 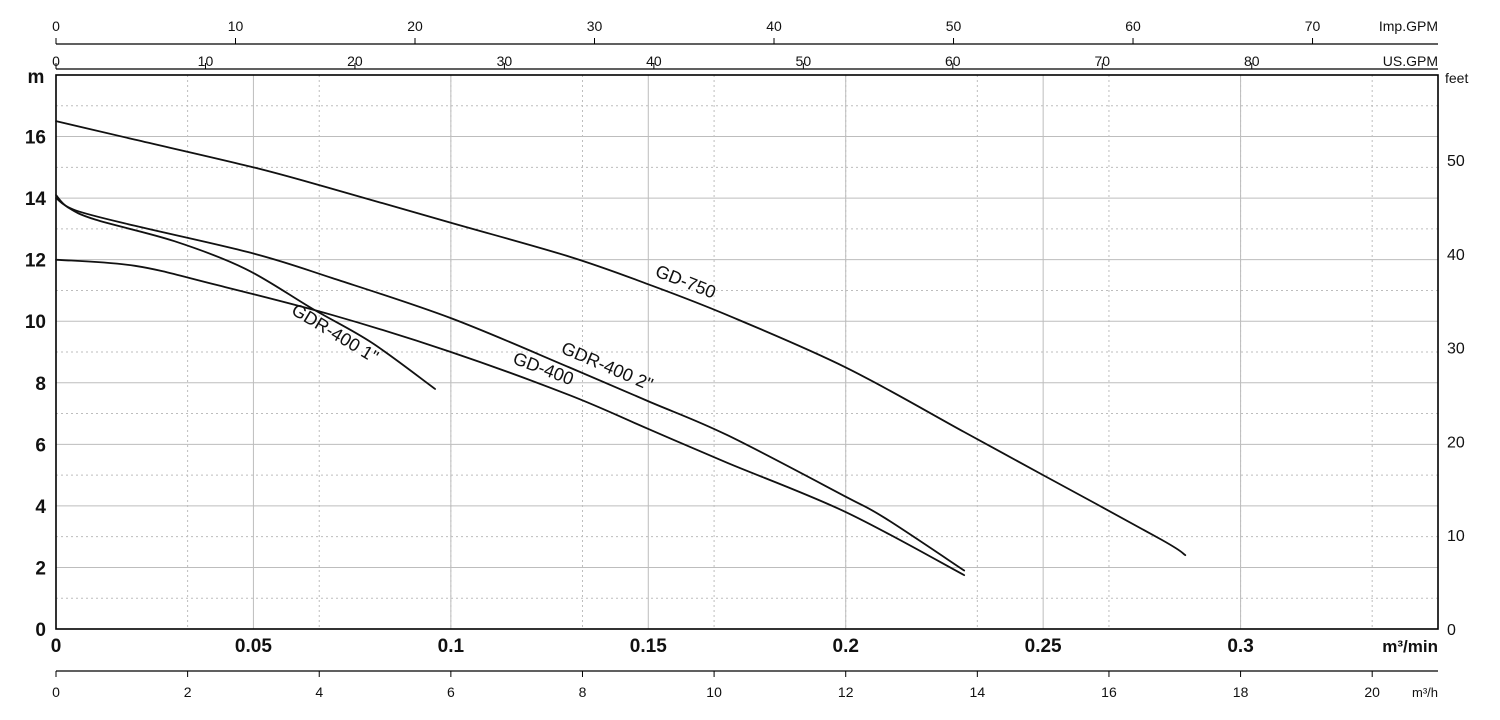 I want to click on x-main-tick-label: 0.3, so click(x=1240, y=646).